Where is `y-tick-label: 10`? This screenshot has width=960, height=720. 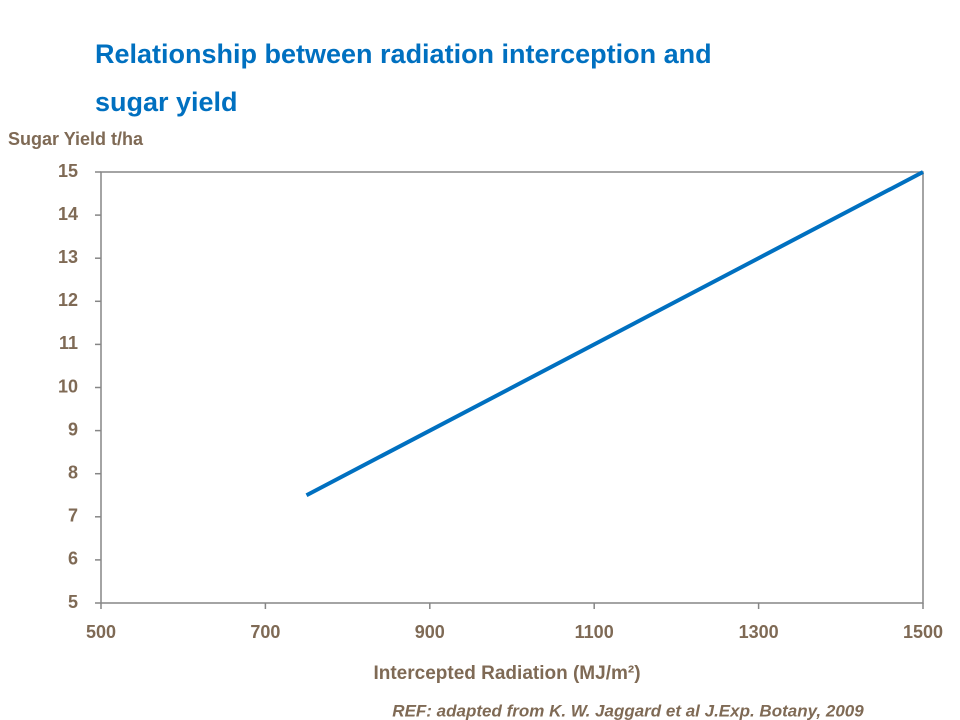 y-tick-label: 10 is located at coordinates (68, 386).